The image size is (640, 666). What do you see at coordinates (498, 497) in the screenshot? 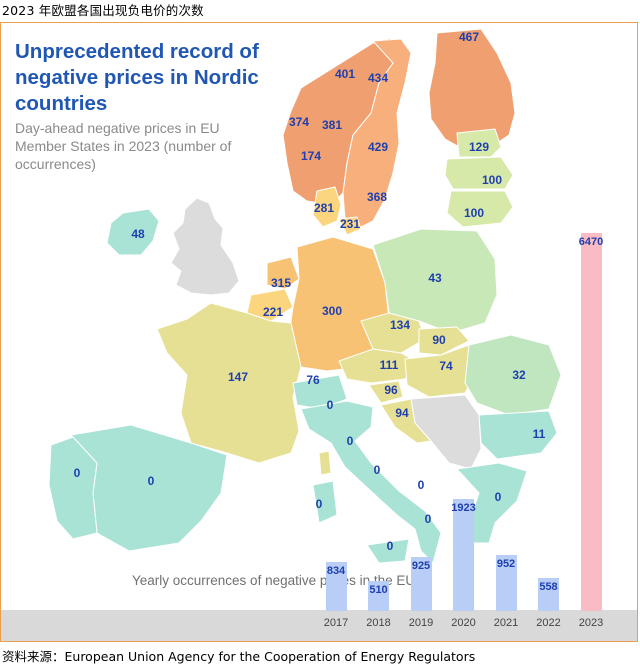
I see `value-greece: 0` at bounding box center [498, 497].